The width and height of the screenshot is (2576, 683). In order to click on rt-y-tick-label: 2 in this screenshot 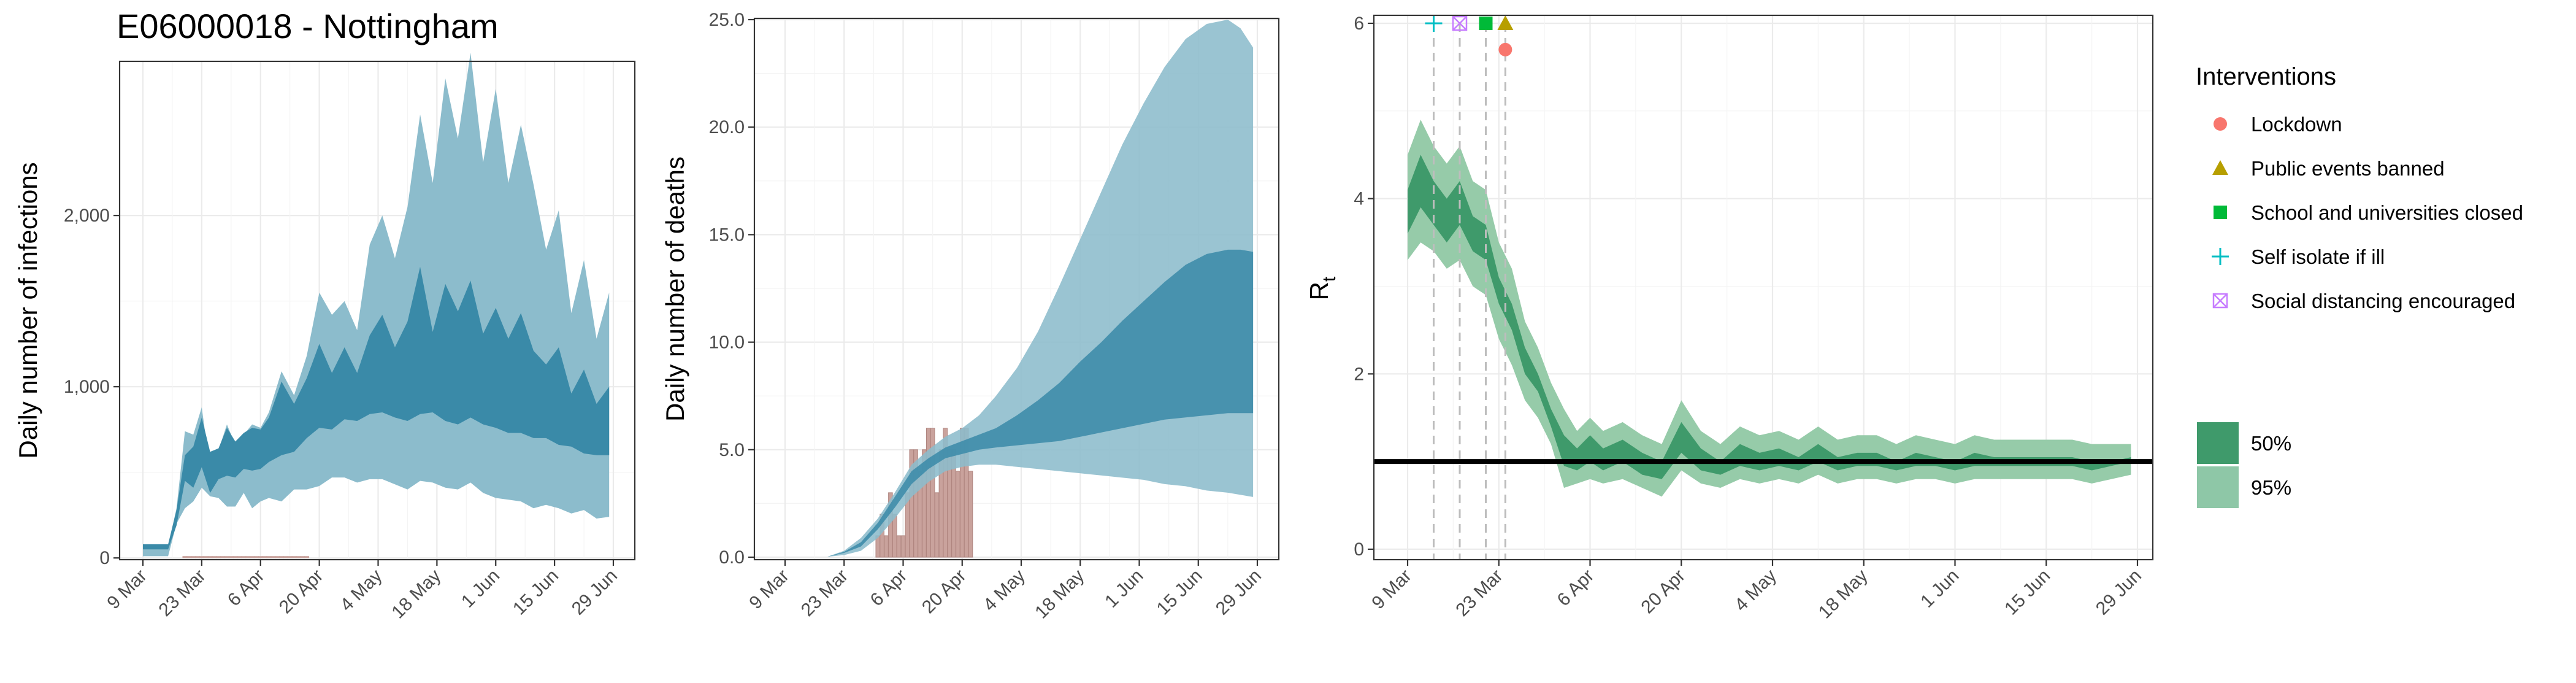, I will do `click(1359, 374)`.